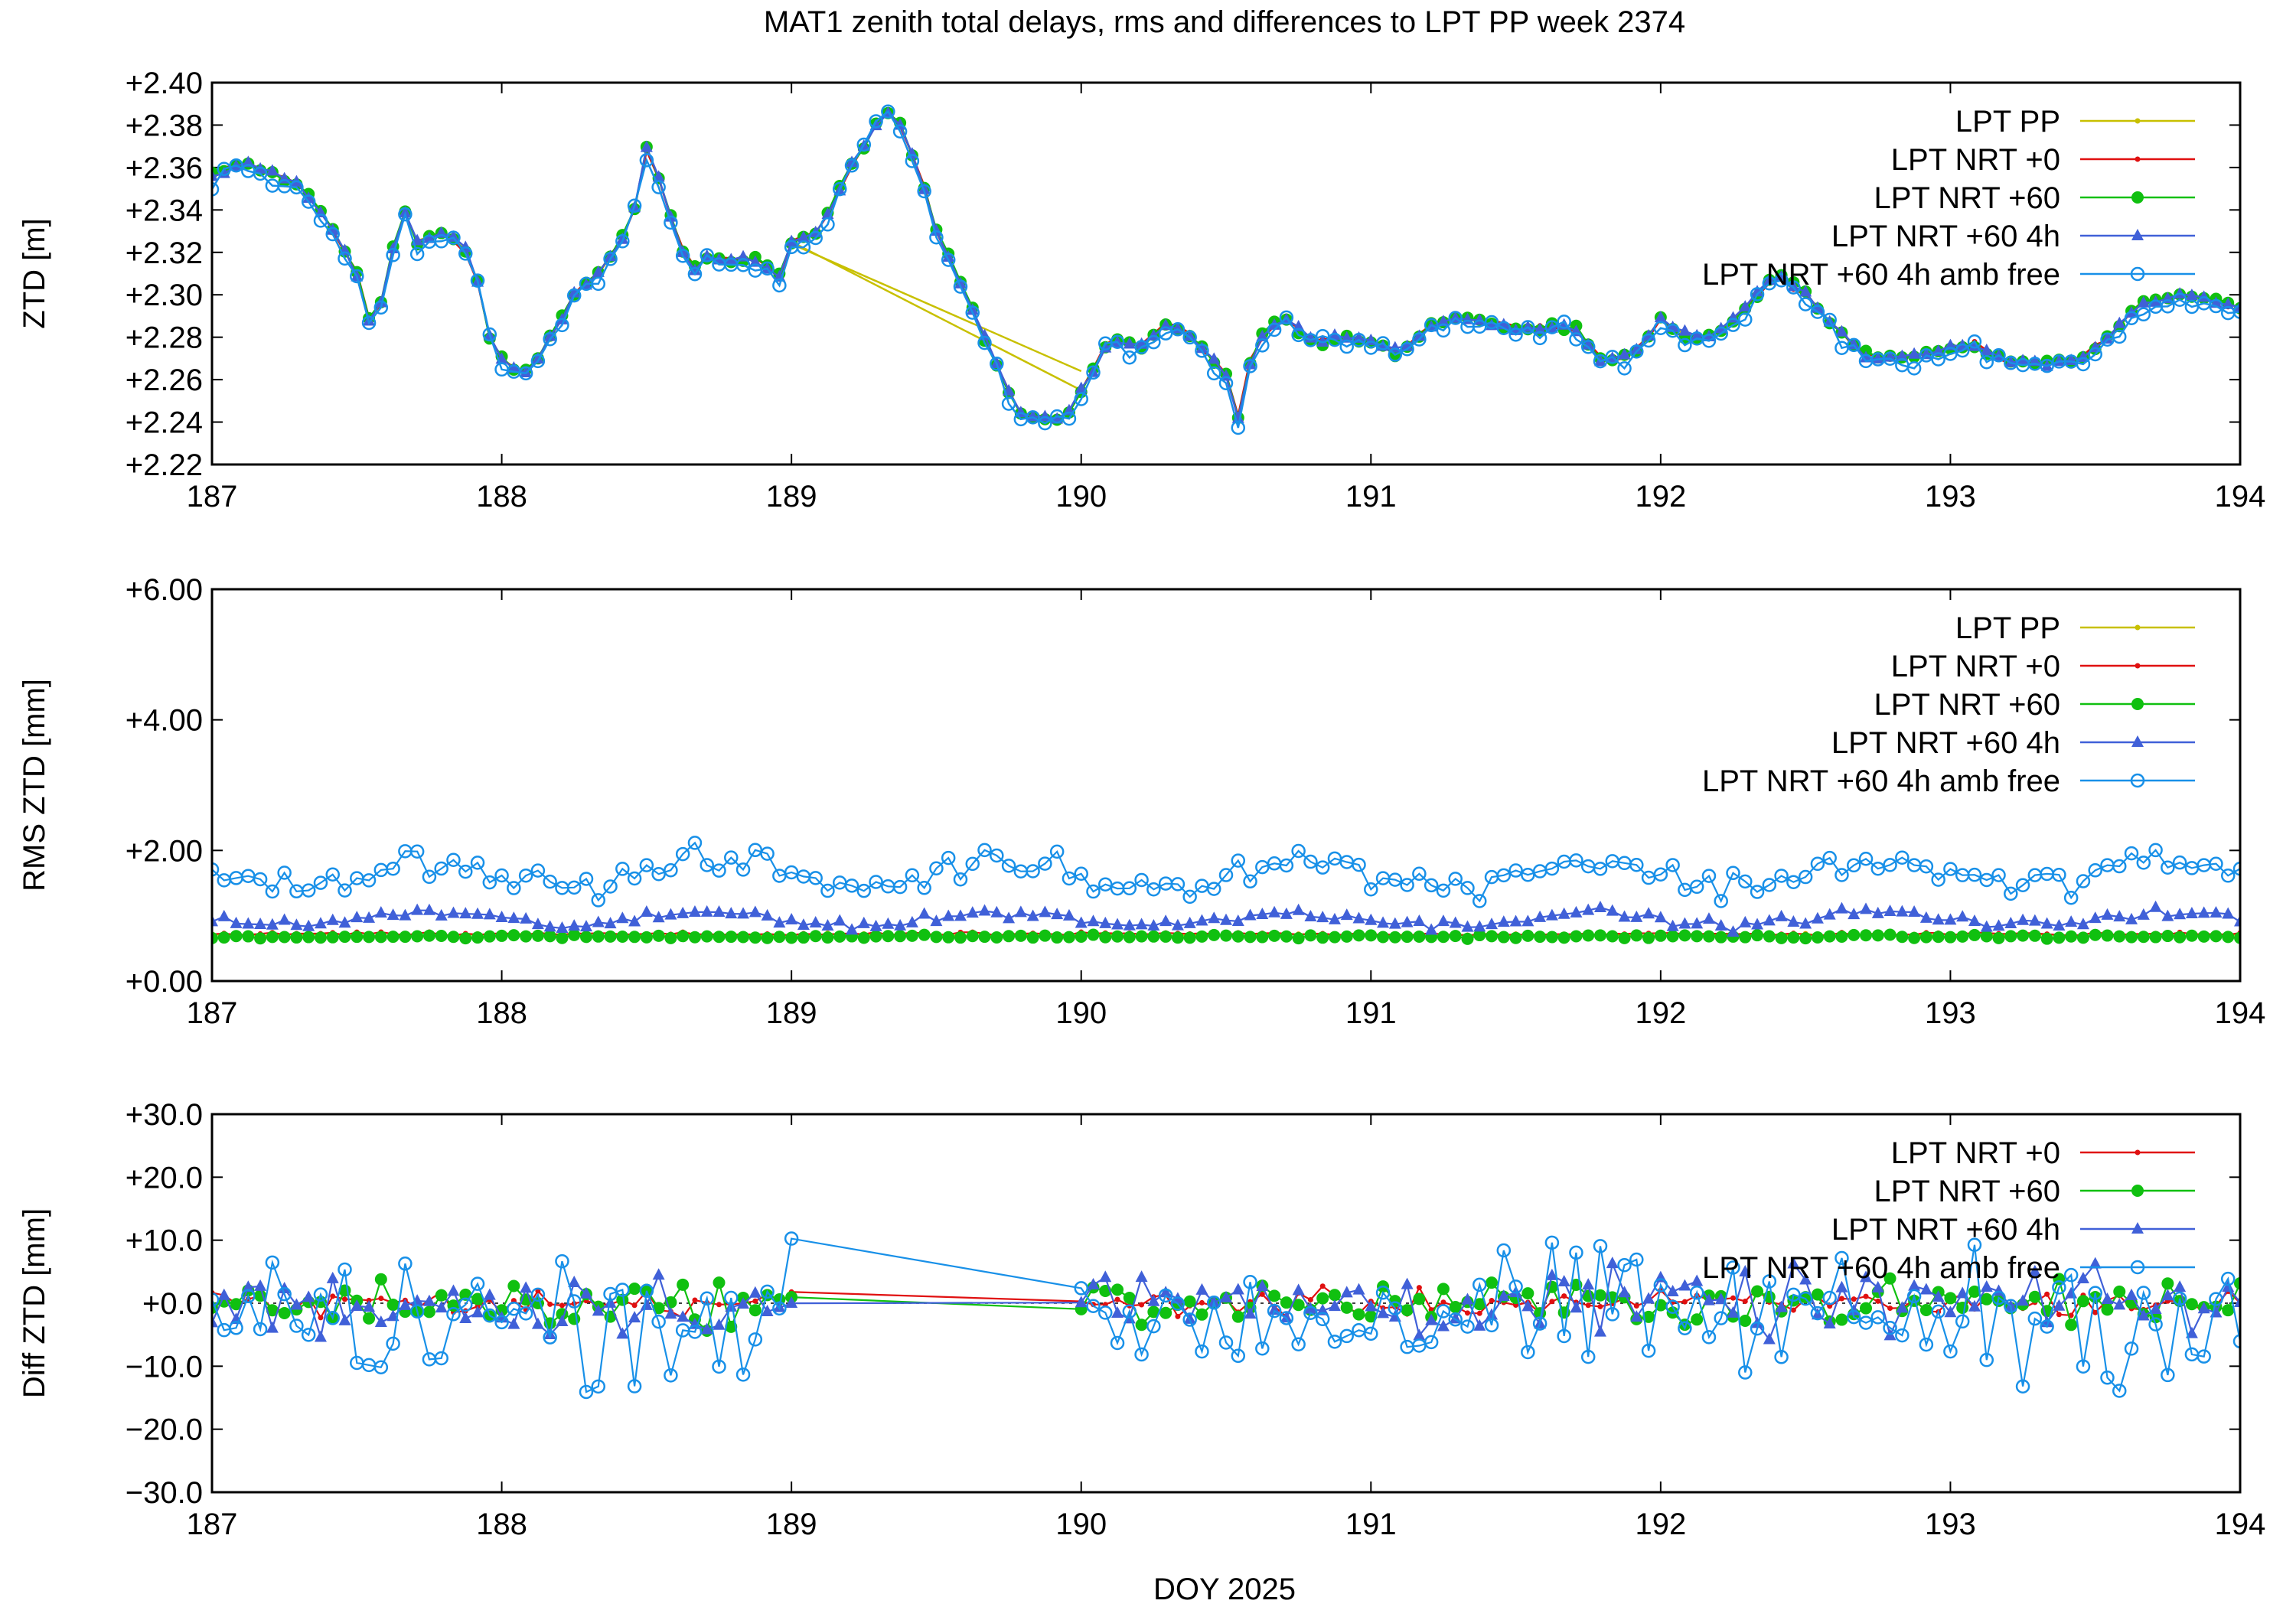 This screenshot has width=2296, height=1607. I want to click on y-tick-label: +30.0, so click(164, 1115).